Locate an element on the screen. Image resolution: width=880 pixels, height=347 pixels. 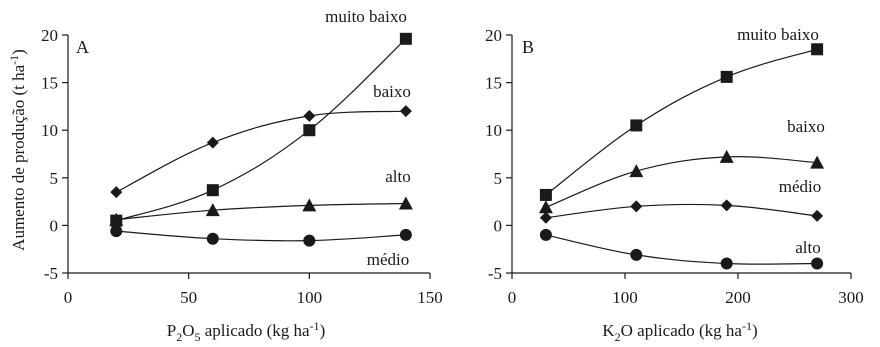
x-tick-label-a: 100 is located at coordinates (310, 297).